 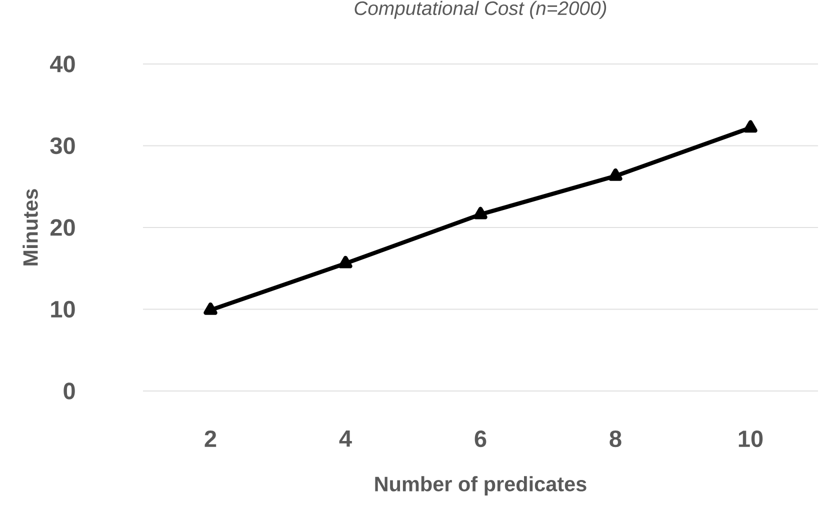 What do you see at coordinates (69, 391) in the screenshot?
I see `y-tick-label: 0` at bounding box center [69, 391].